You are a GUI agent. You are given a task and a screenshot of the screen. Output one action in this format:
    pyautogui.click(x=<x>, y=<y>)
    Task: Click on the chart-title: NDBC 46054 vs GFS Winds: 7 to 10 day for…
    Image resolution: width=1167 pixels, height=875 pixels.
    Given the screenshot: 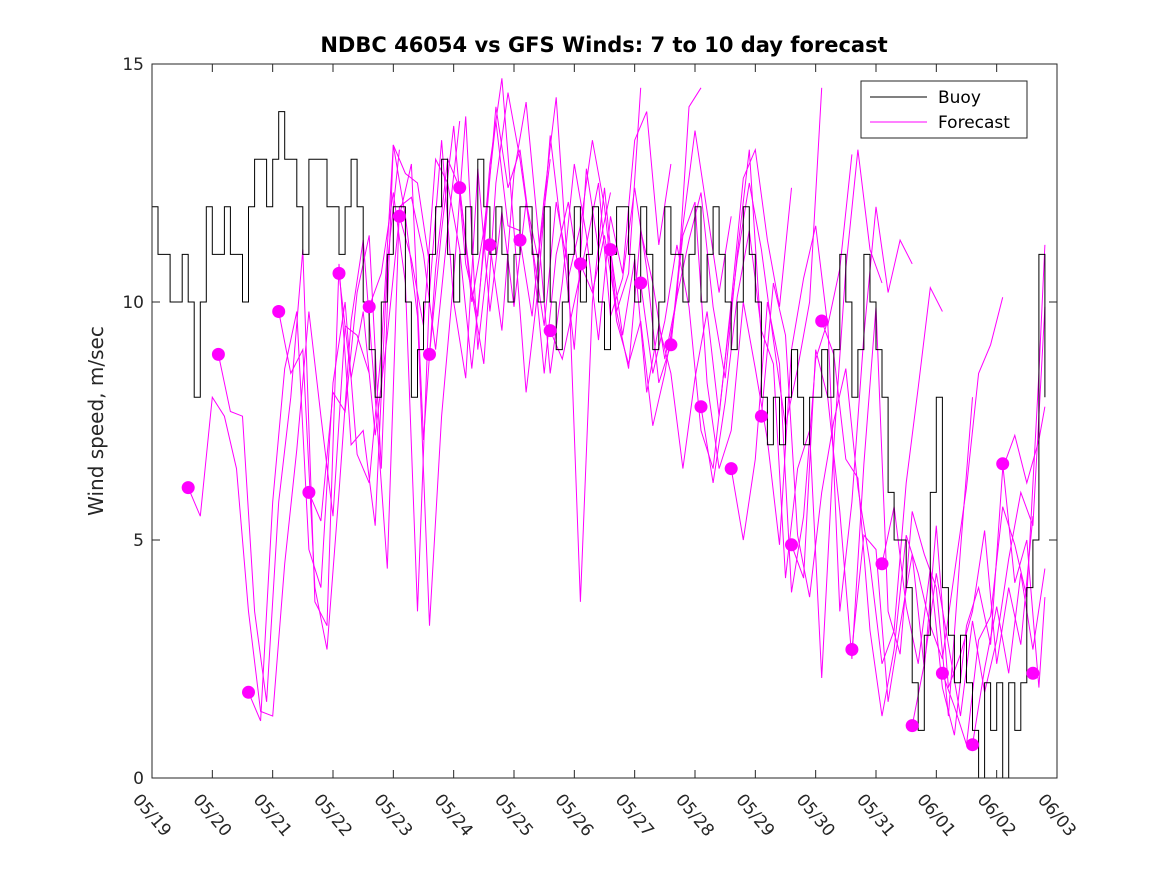 What is the action you would take?
    pyautogui.click(x=603, y=45)
    